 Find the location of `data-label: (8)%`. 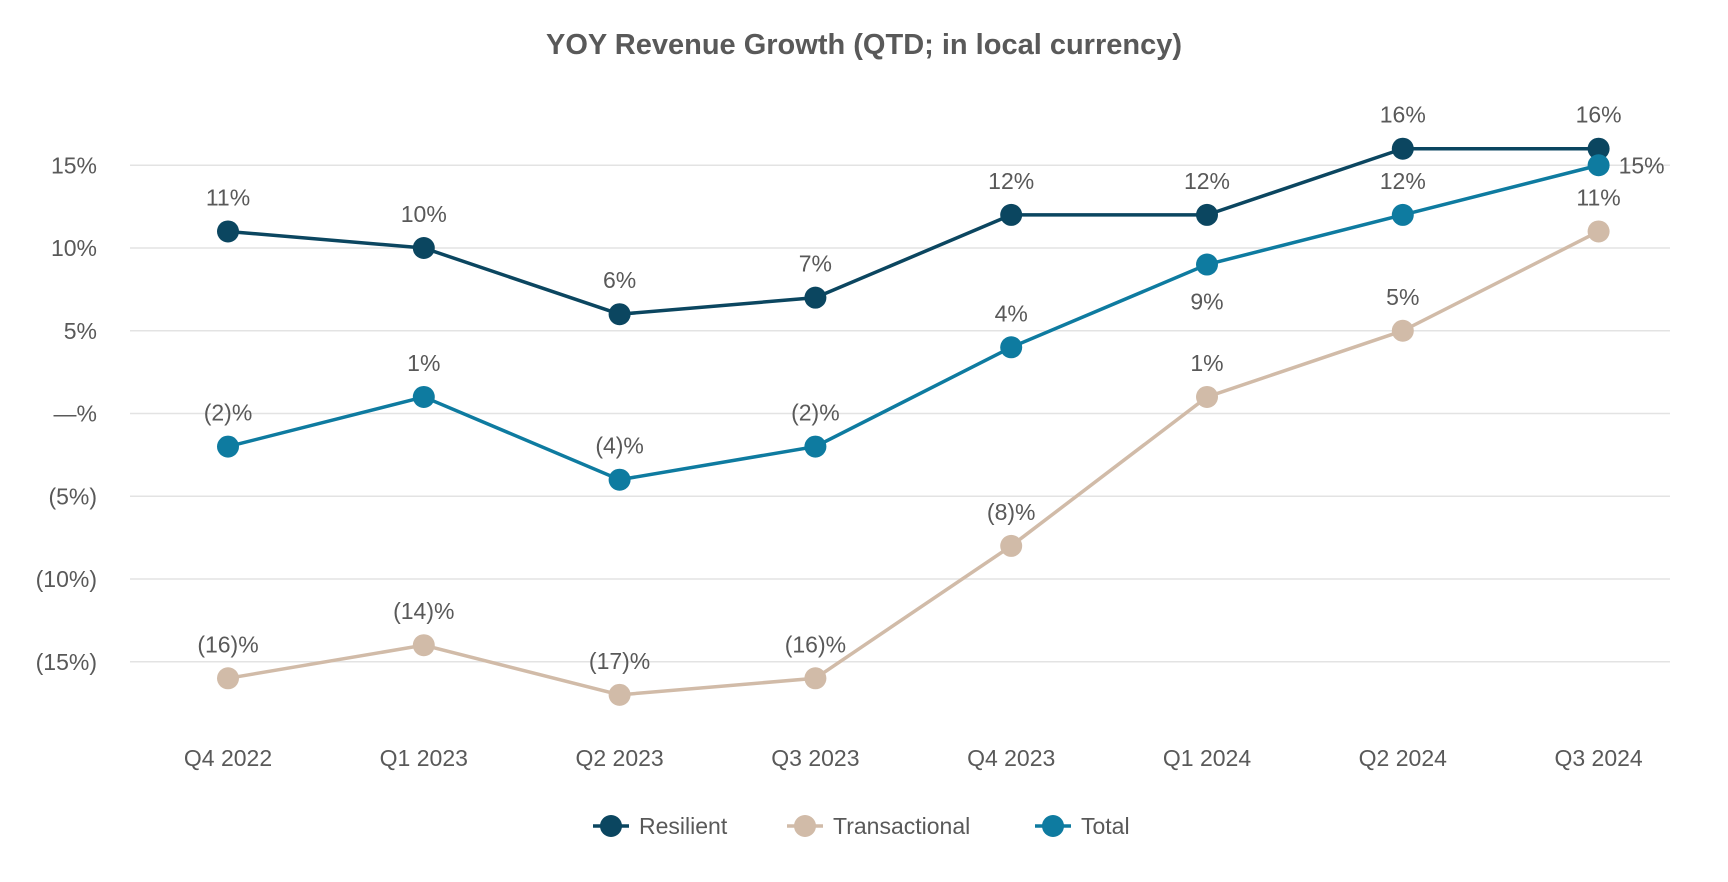

data-label: (8)% is located at coordinates (1011, 512).